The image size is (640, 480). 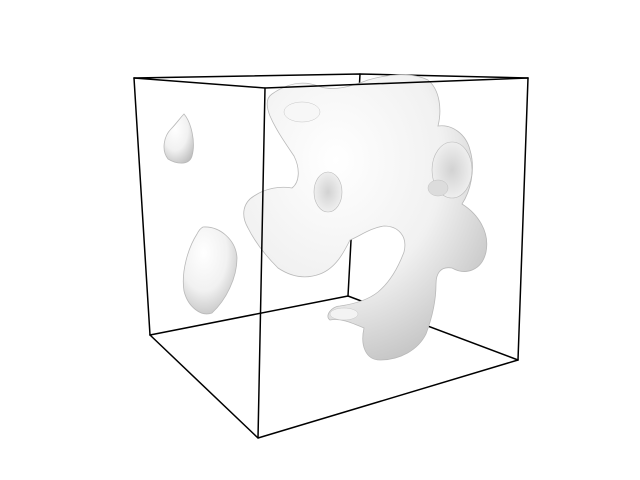 I want to click on isosurface-detail-upper, so click(x=302, y=112).